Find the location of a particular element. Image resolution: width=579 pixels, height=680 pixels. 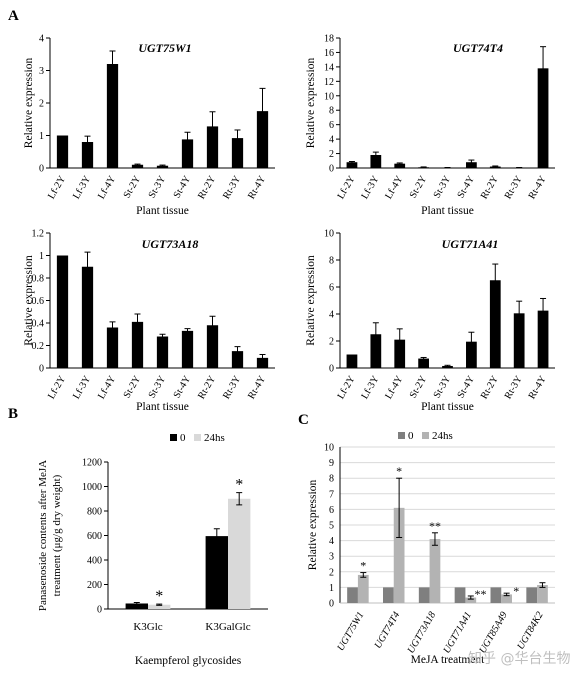

panel-label-c: C is located at coordinates (303, 420).